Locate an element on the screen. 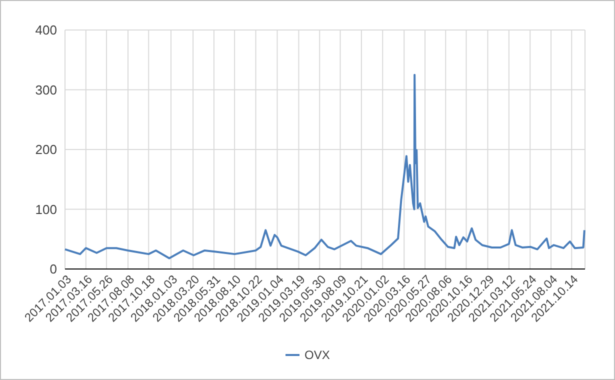 The height and width of the screenshot is (380, 615). y-tick-label: 400 is located at coordinates (46, 30).